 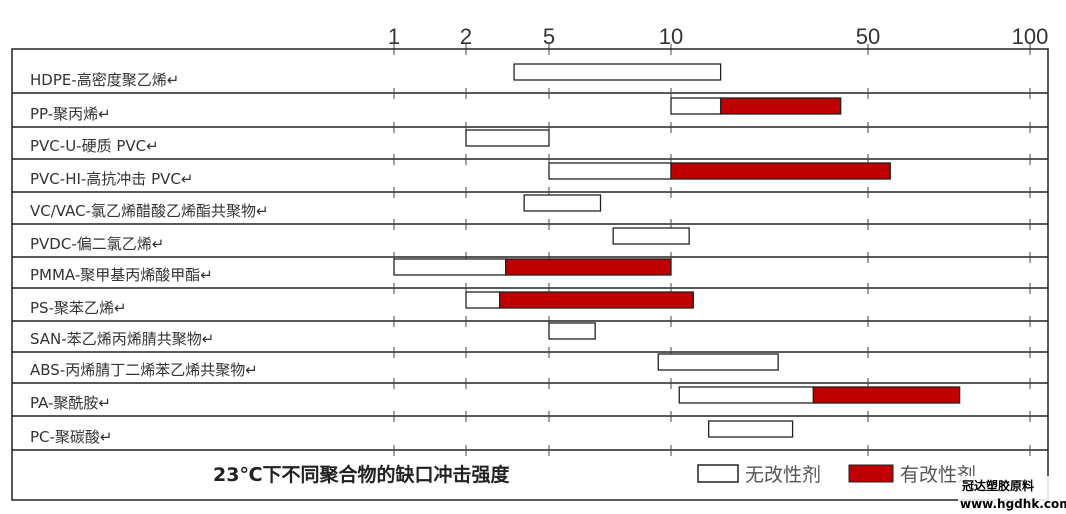 I want to click on legend-swatch-unmodified, so click(x=718, y=473).